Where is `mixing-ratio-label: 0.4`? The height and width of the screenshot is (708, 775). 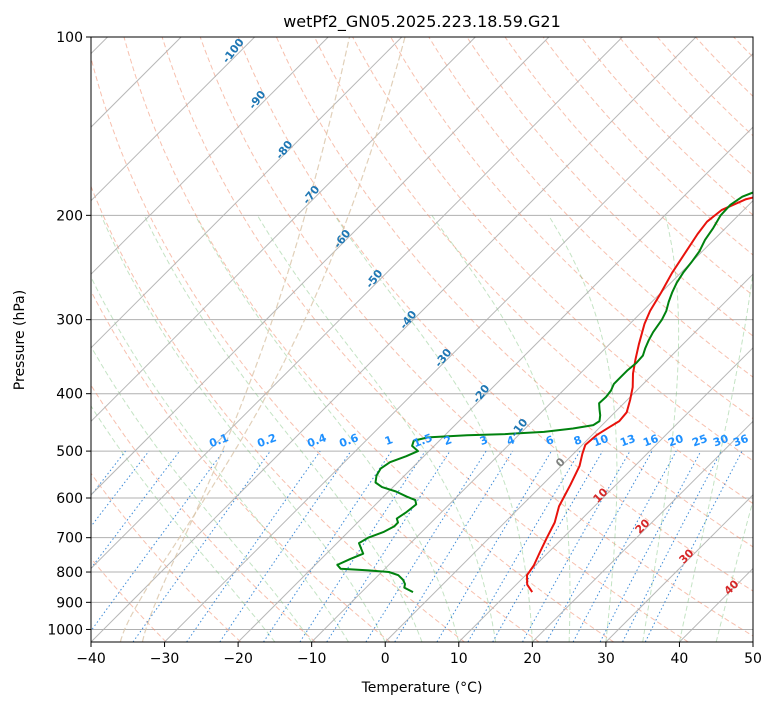
mixing-ratio-label: 0.4 is located at coordinates (316, 440).